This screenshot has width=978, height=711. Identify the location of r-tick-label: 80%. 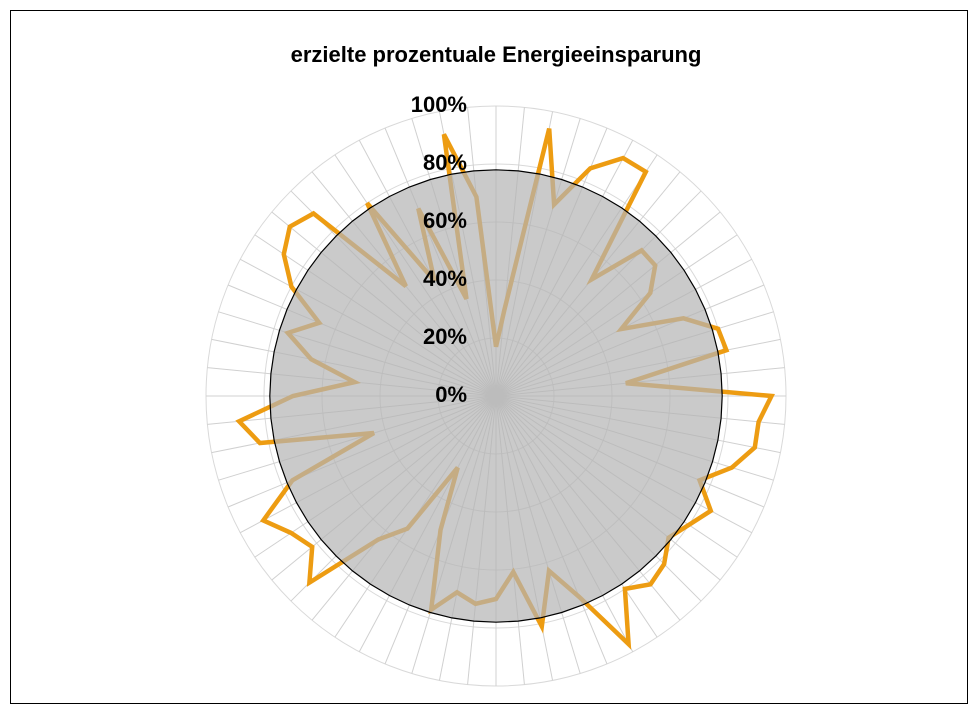
(445, 162).